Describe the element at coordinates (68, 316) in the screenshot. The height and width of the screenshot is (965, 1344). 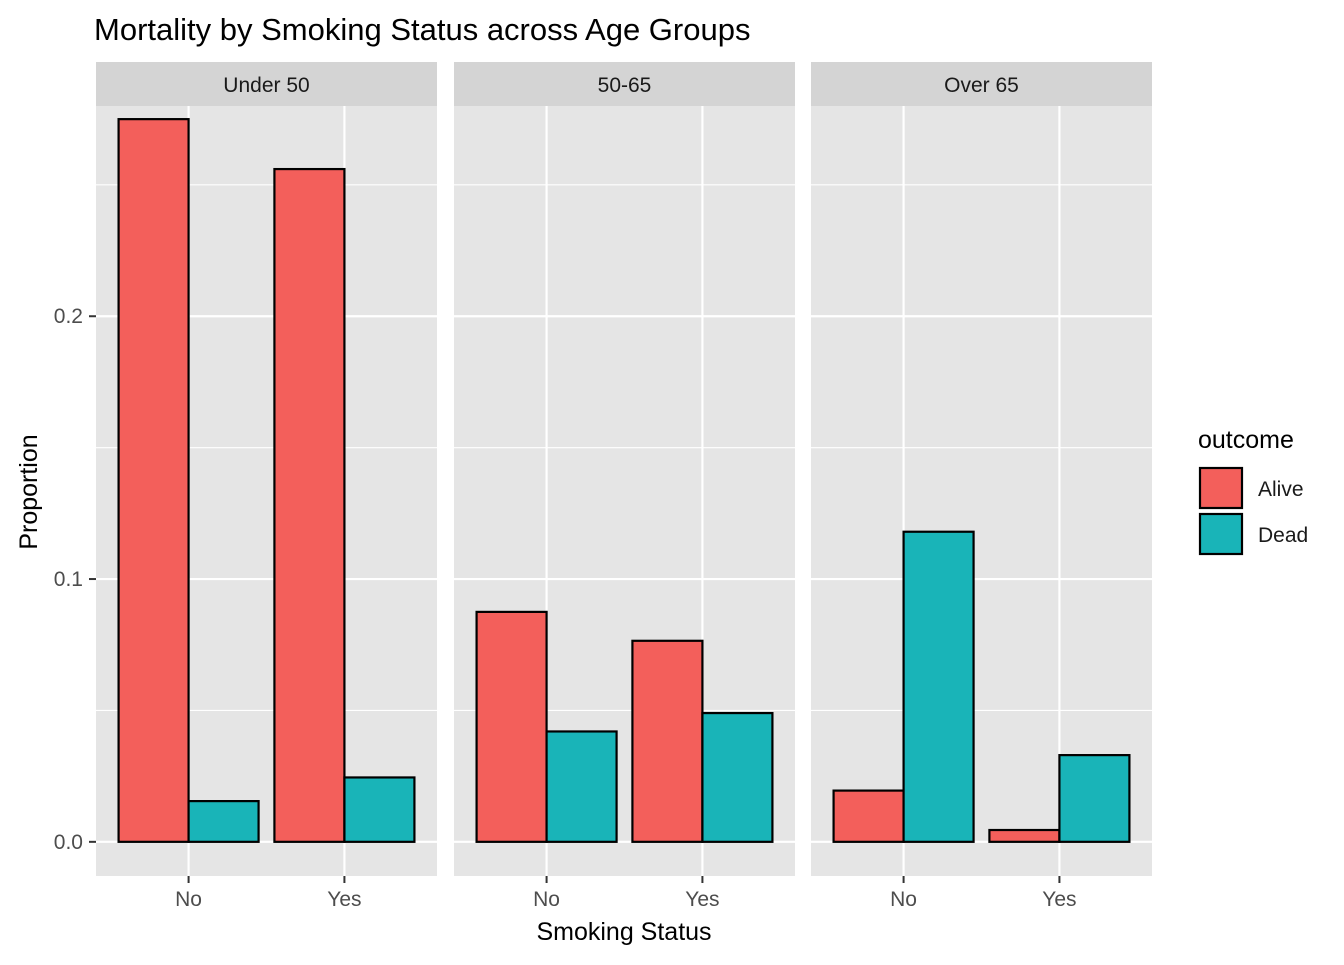
I see `y-tick-label: 0.2` at that location.